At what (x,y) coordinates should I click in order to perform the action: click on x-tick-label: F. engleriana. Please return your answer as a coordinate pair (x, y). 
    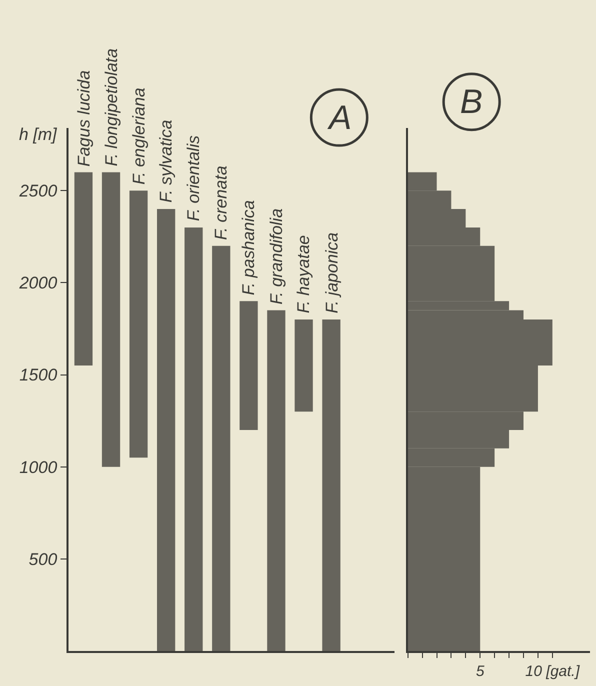
    Looking at the image, I should click on (138, 136).